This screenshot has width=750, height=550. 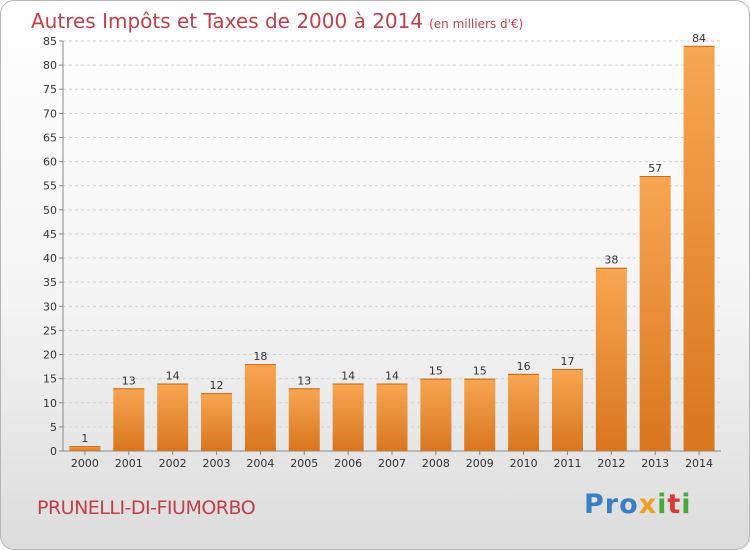 What do you see at coordinates (217, 385) in the screenshot?
I see `bar-value-label: 12` at bounding box center [217, 385].